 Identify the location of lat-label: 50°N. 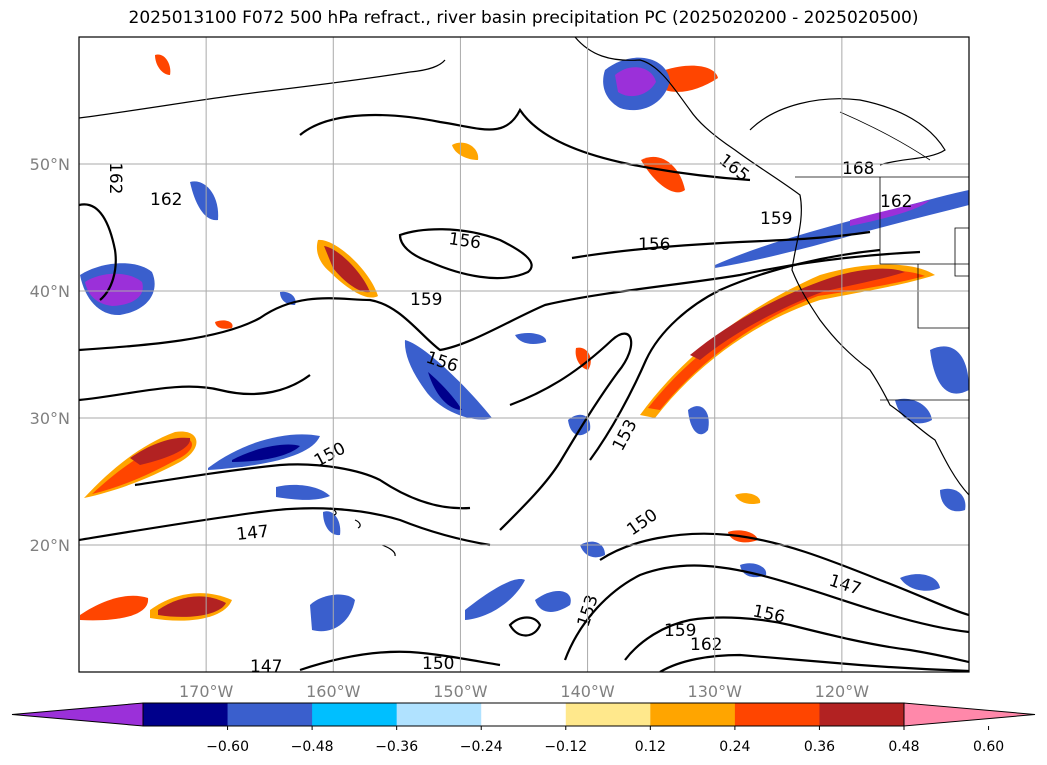
(50, 164).